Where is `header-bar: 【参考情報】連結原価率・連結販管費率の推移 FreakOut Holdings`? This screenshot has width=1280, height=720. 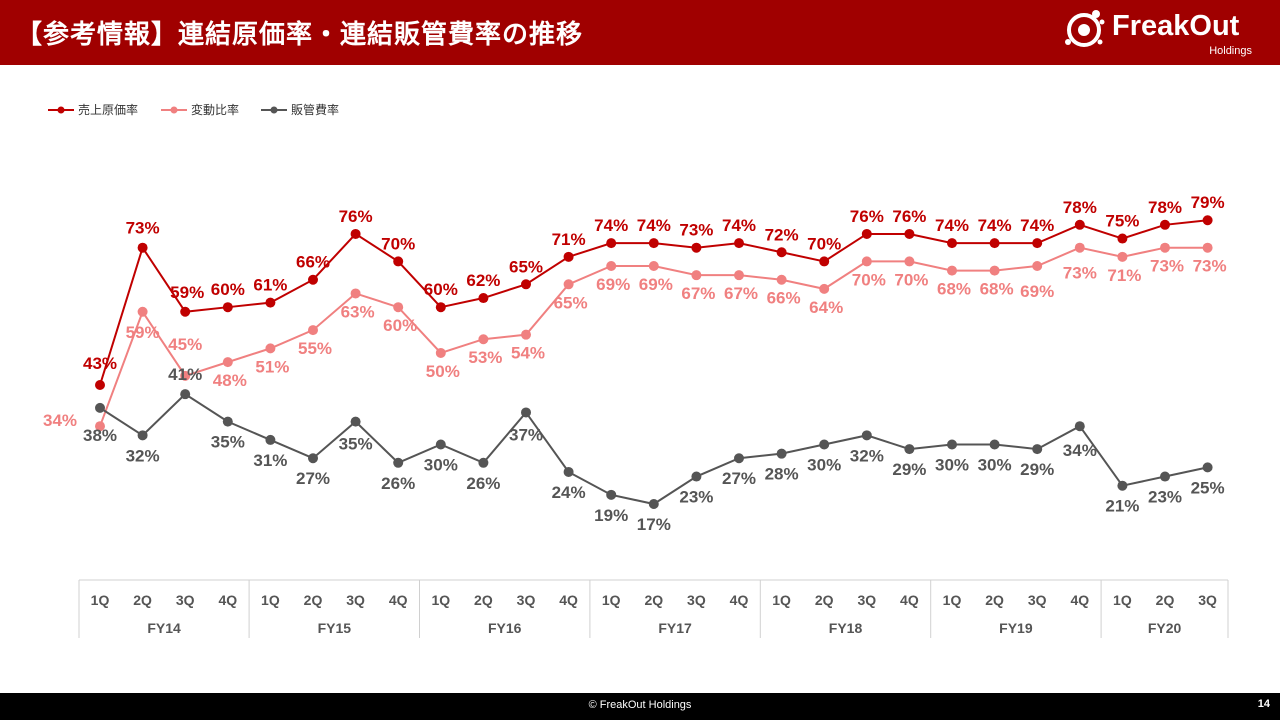 header-bar: 【参考情報】連結原価率・連結販管費率の推移 FreakOut Holdings is located at coordinates (640, 32).